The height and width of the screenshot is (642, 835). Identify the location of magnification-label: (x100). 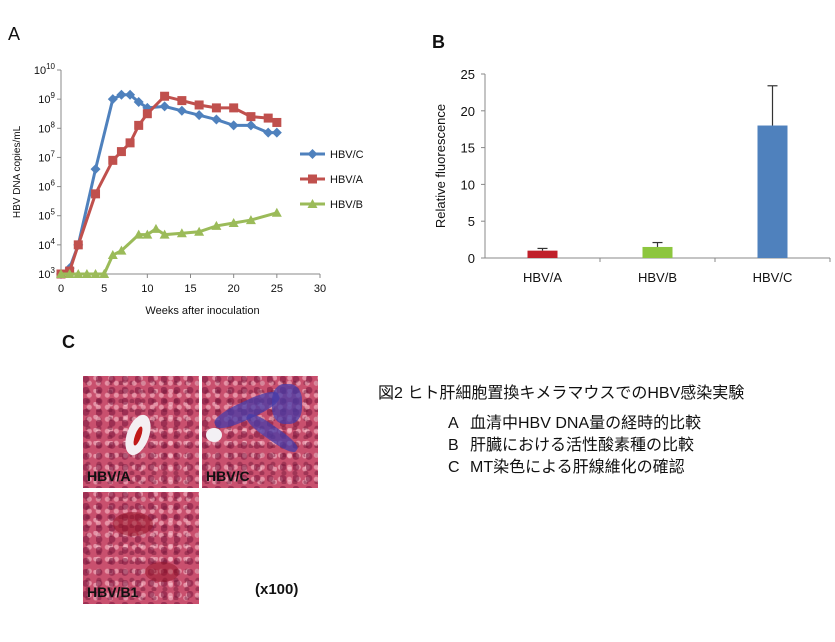
(277, 589).